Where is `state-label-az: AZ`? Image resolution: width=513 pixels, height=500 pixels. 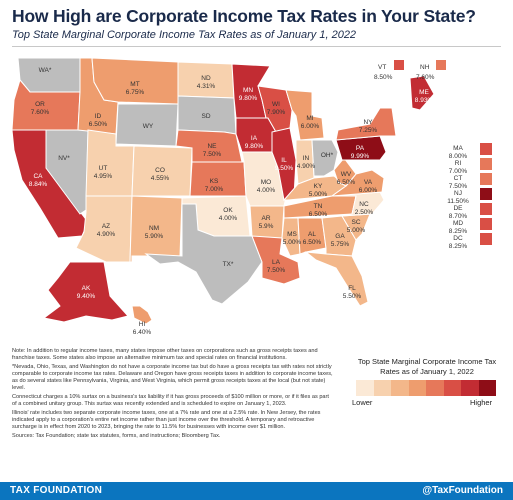
state-label-az: AZ is located at coordinates (106, 226).